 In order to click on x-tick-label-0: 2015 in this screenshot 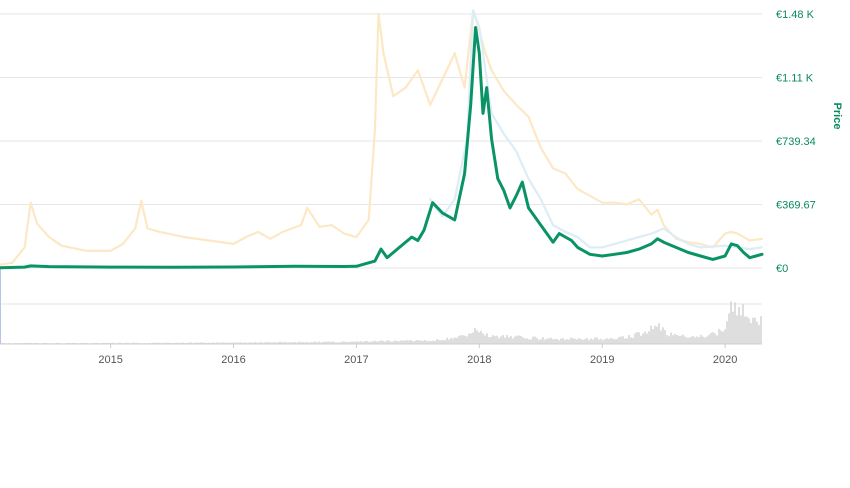, I will do `click(110, 360)`.